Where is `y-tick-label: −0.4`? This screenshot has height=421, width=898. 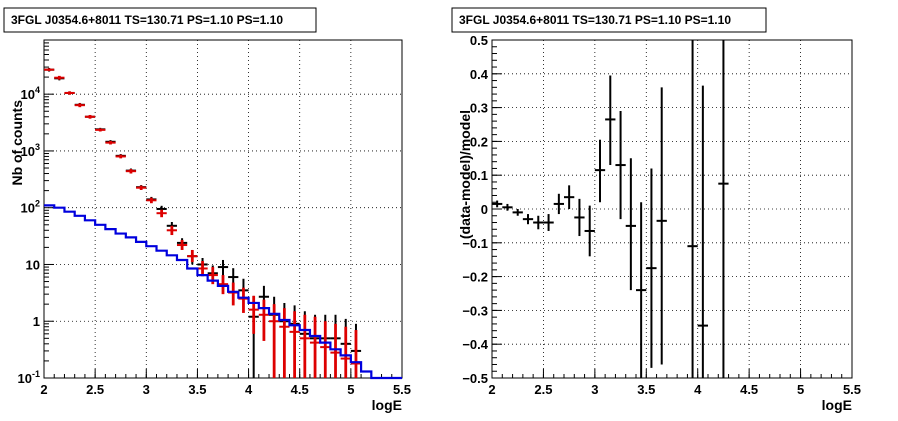
y-tick-label: −0.4 is located at coordinates (475, 344).